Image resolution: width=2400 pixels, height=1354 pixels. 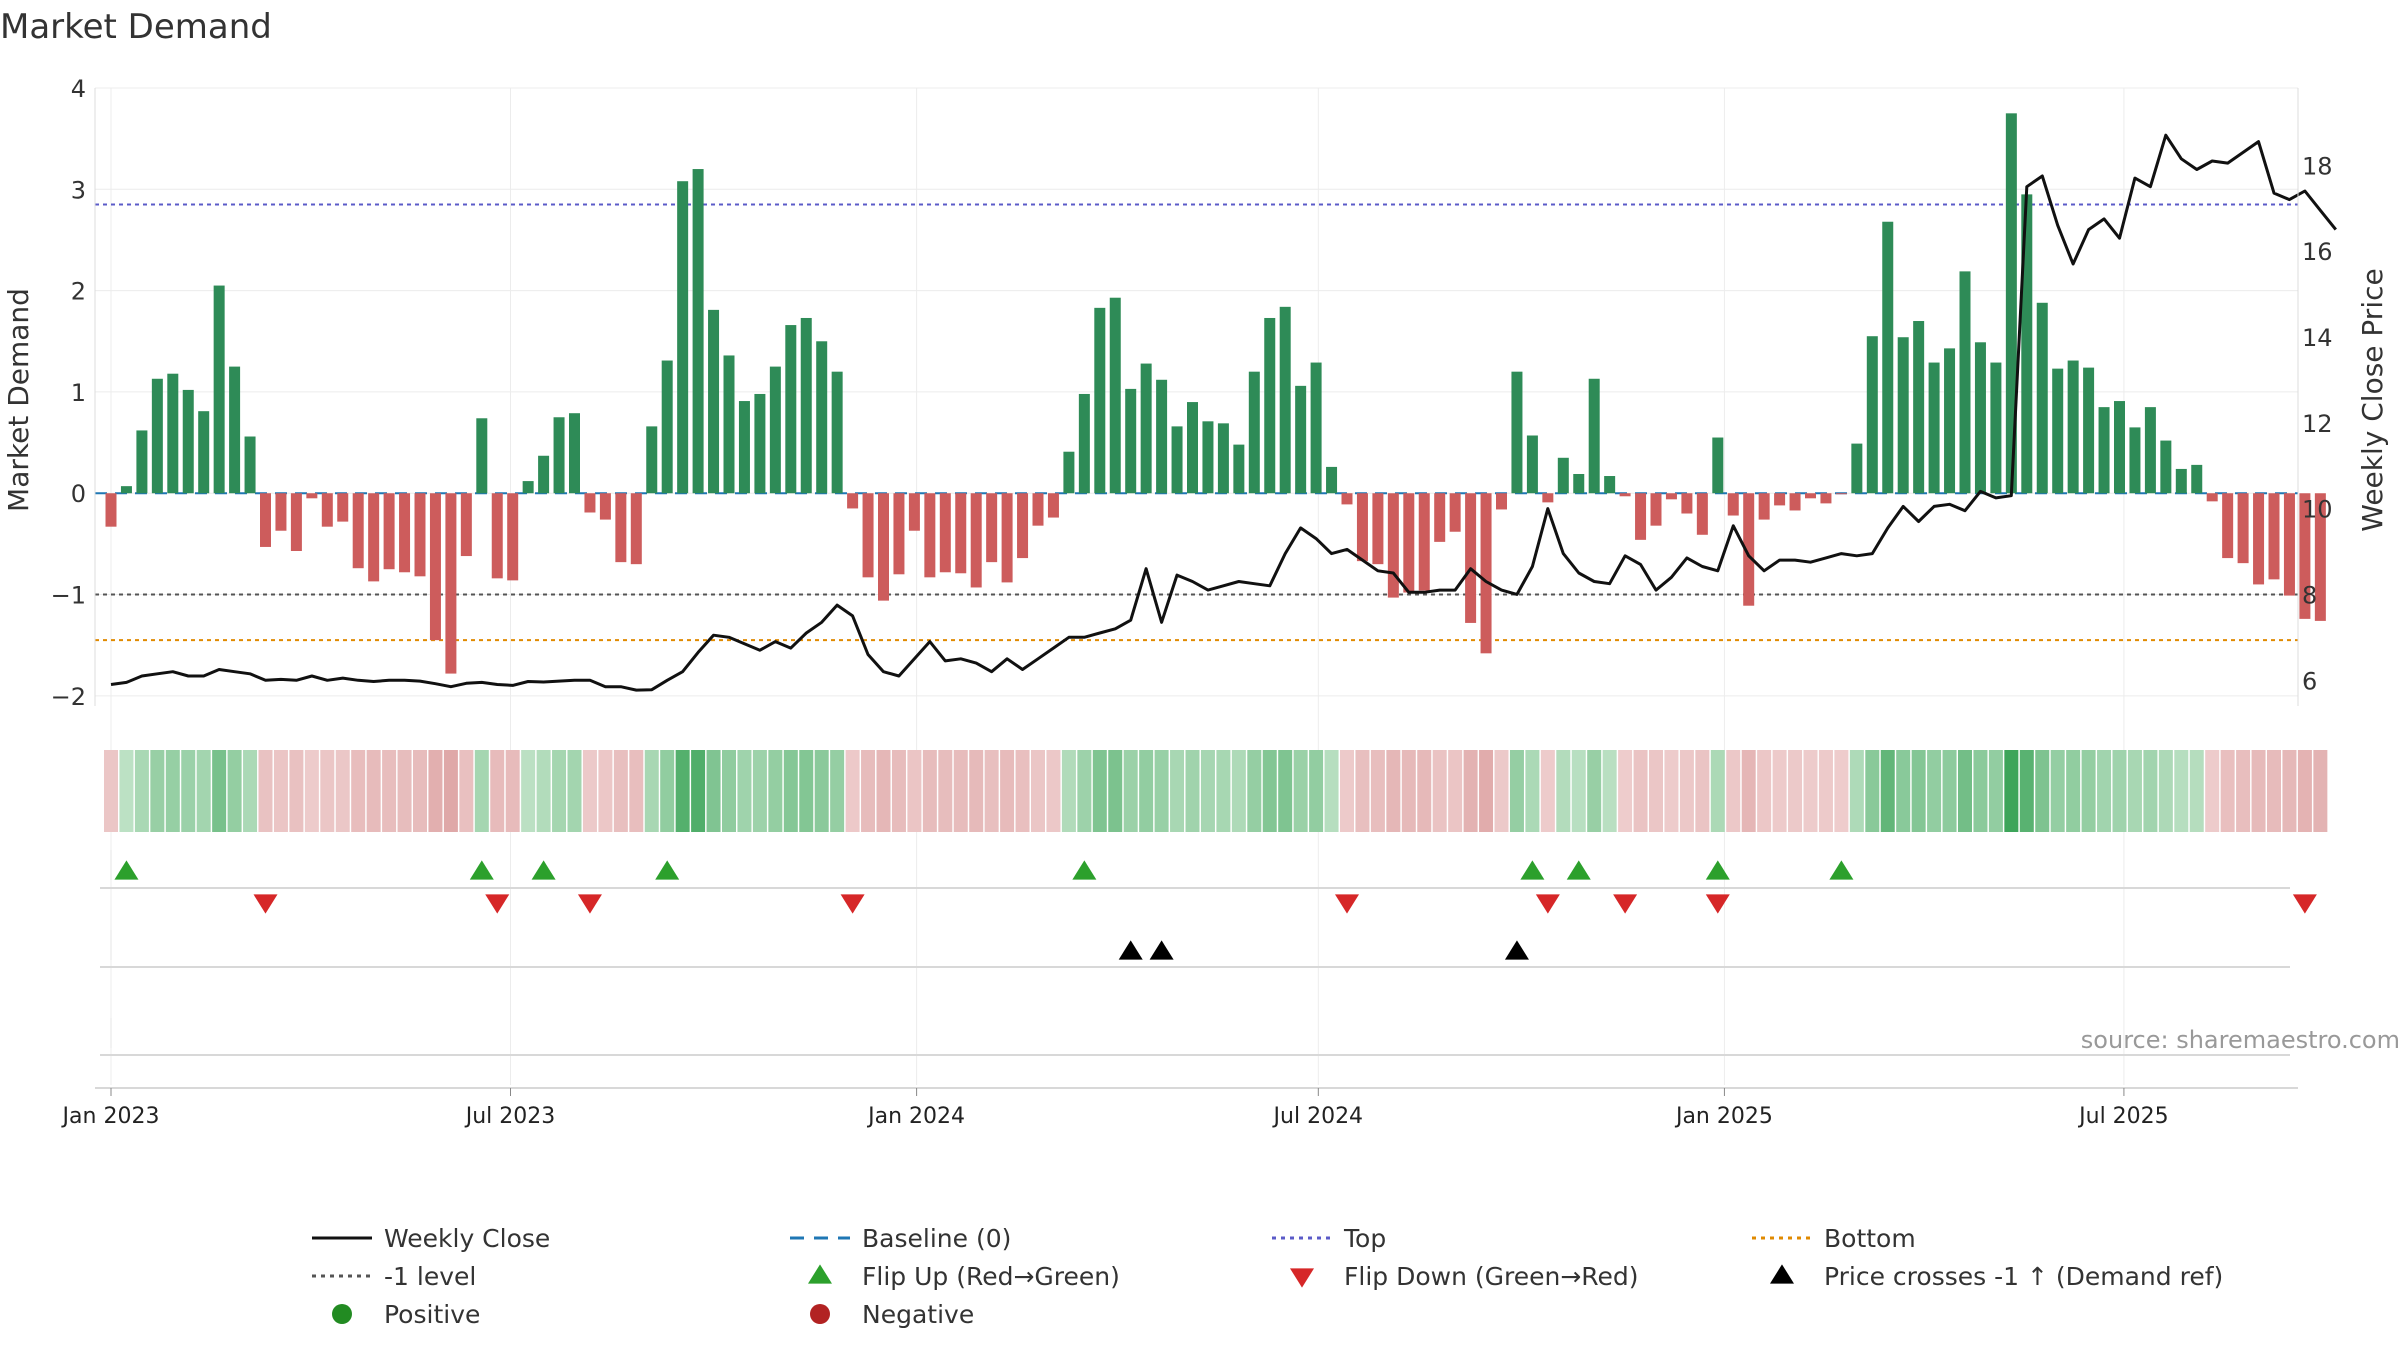 I want to click on y2-tick-label: 14, so click(x=2317, y=338).